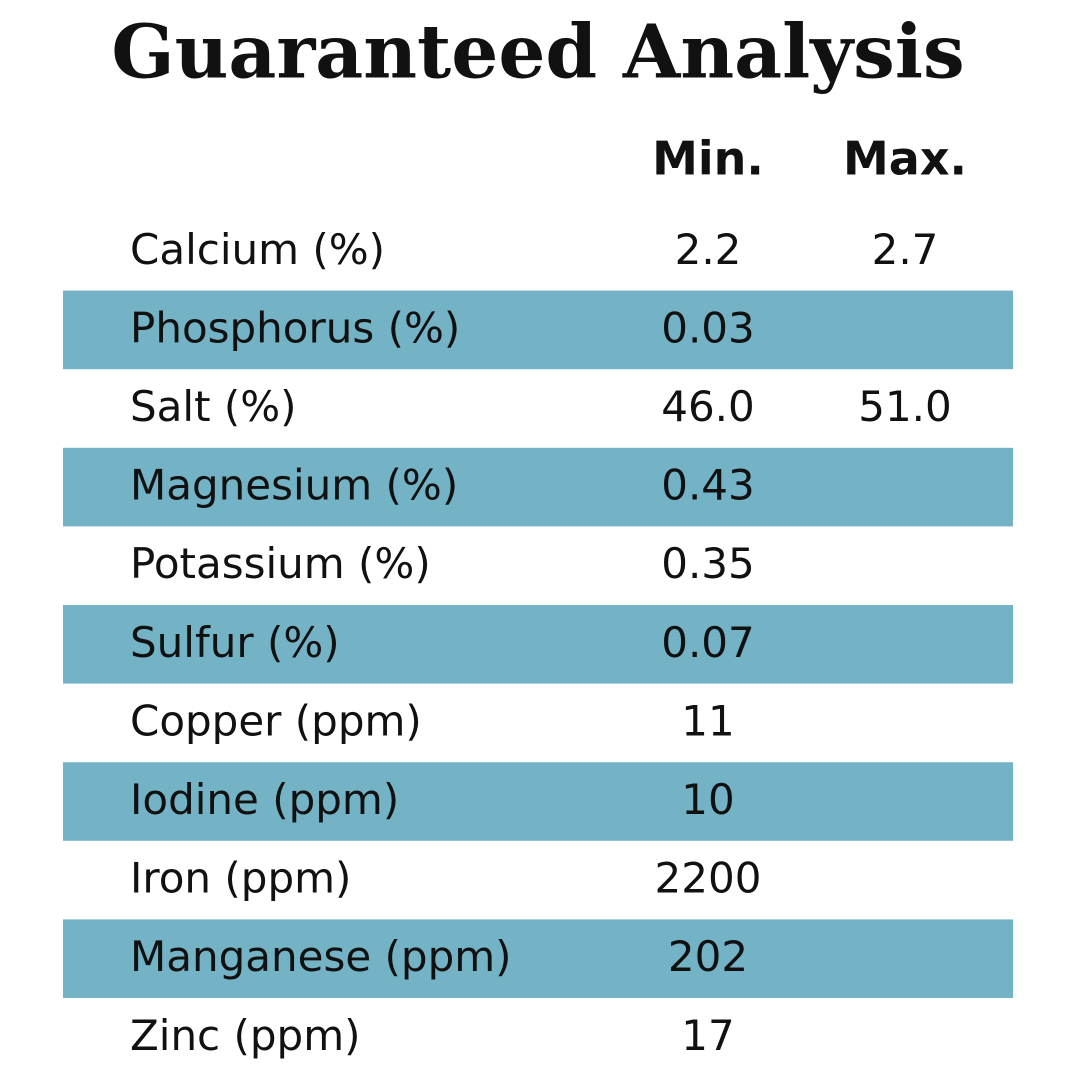  I want to click on nutrient-name: Salt (%), so click(213, 406).